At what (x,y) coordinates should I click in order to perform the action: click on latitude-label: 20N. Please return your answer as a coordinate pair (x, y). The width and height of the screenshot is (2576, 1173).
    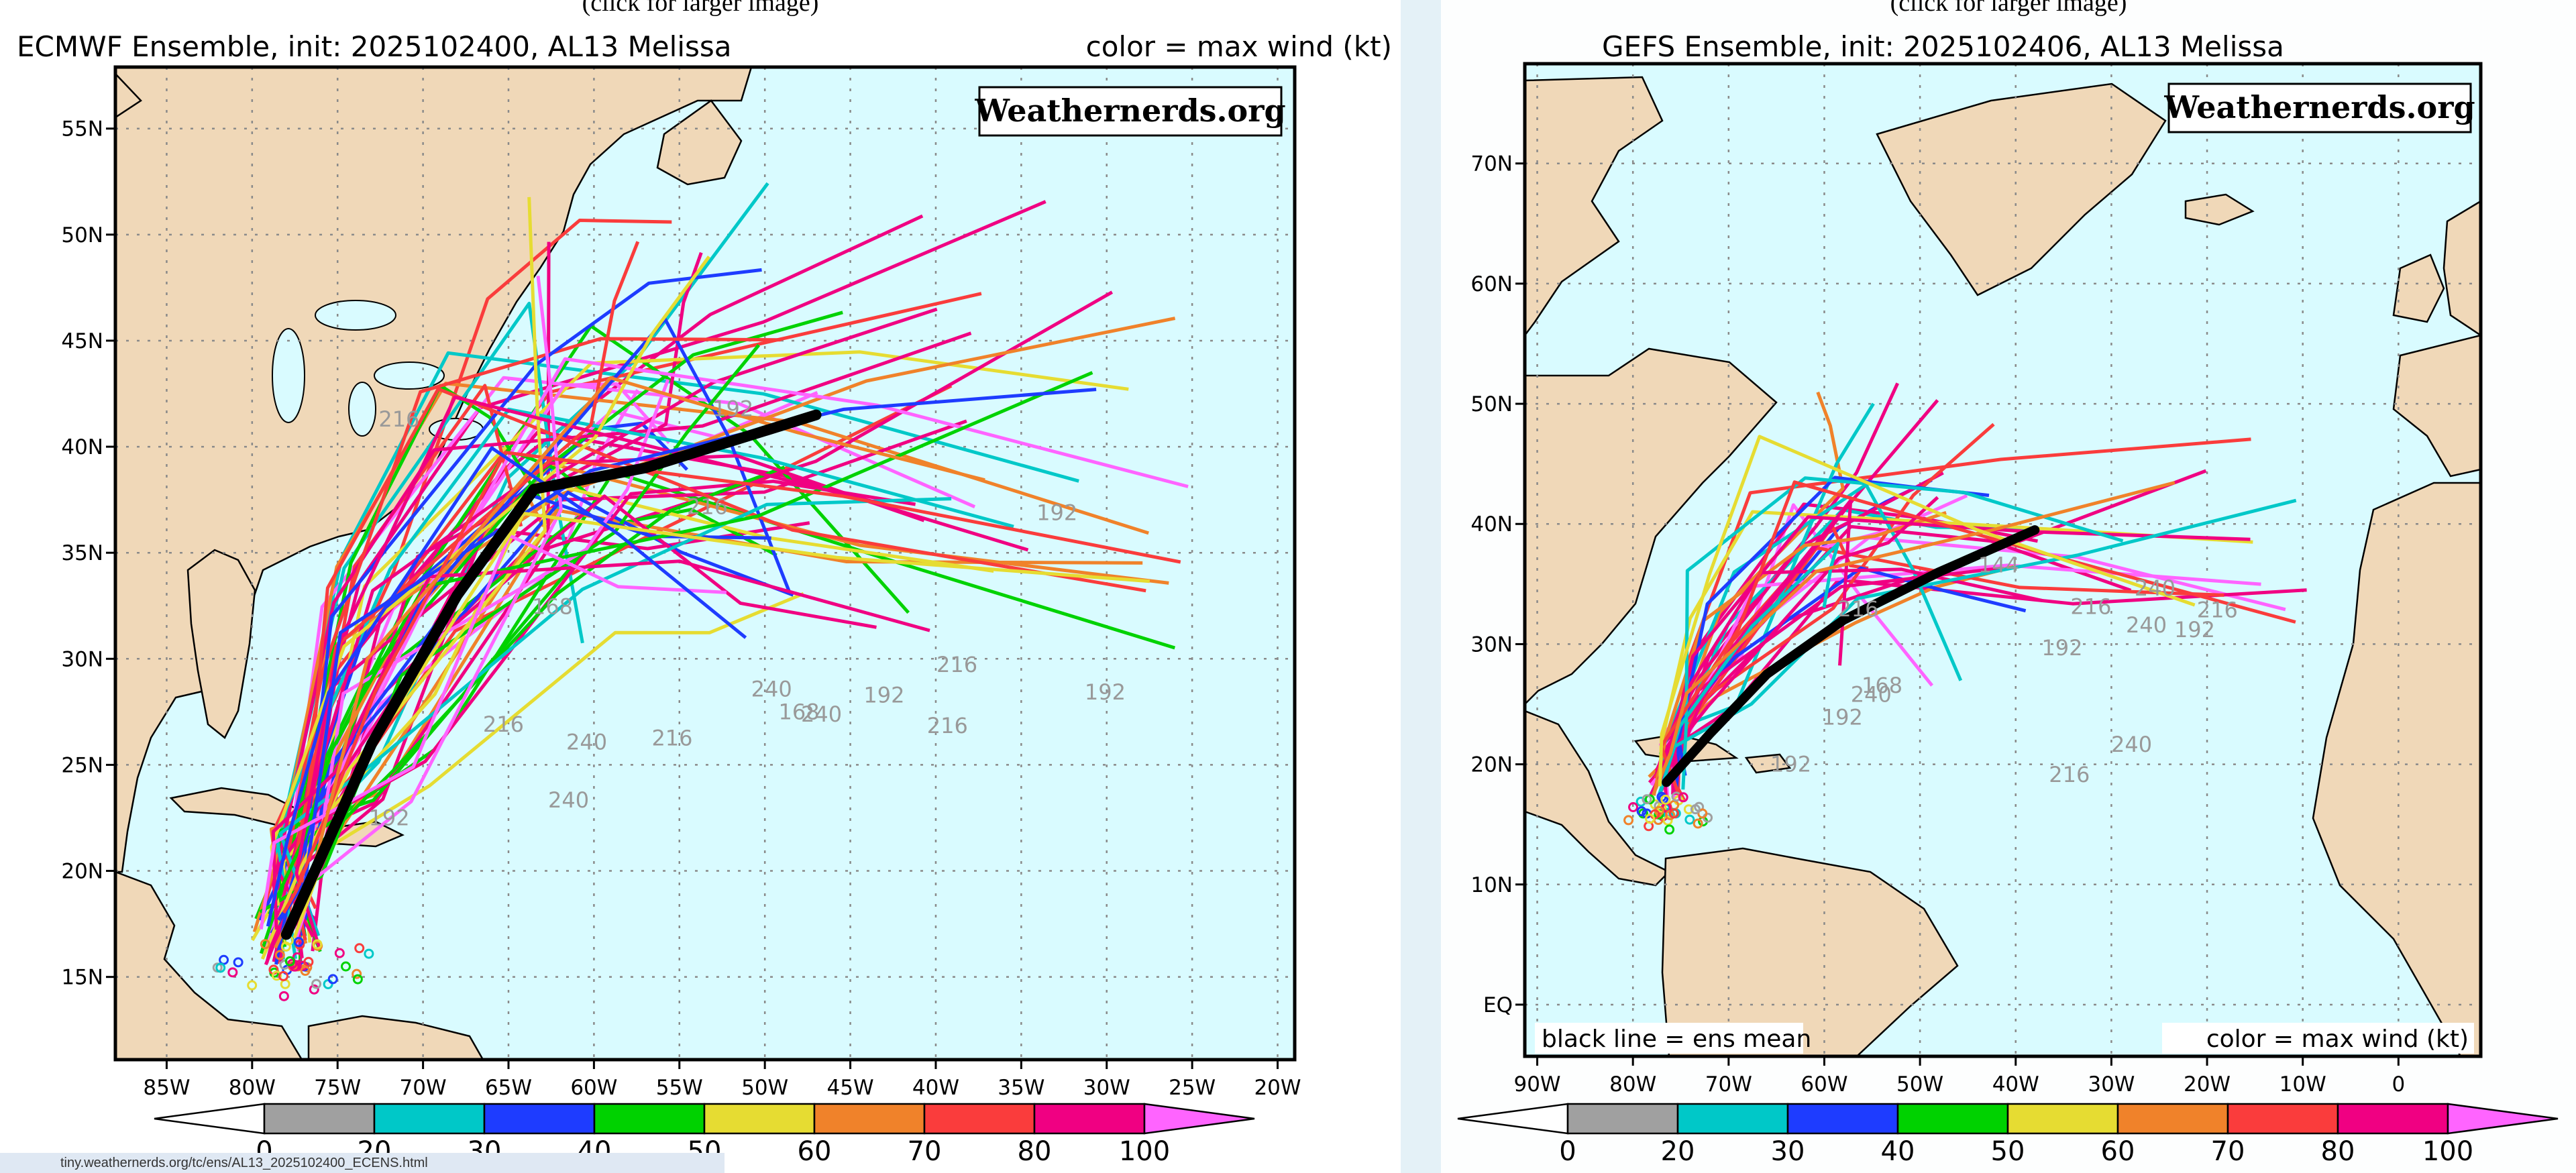
    Looking at the image, I should click on (82, 872).